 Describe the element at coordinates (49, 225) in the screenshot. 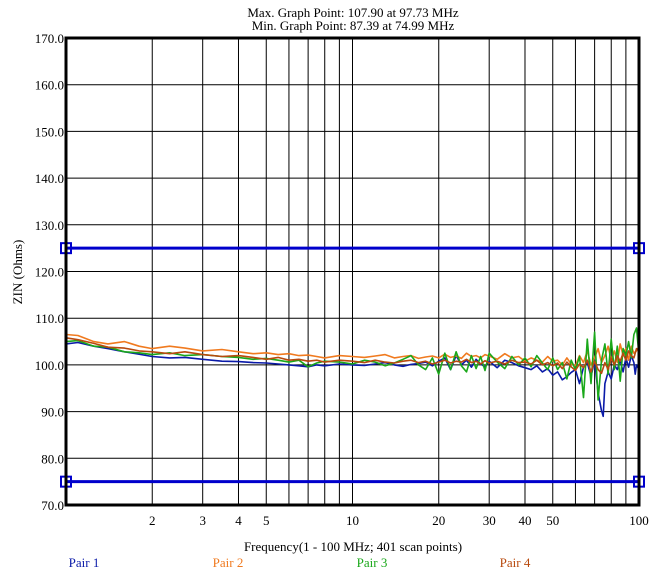

I see `y-tick-label: 130.0` at that location.